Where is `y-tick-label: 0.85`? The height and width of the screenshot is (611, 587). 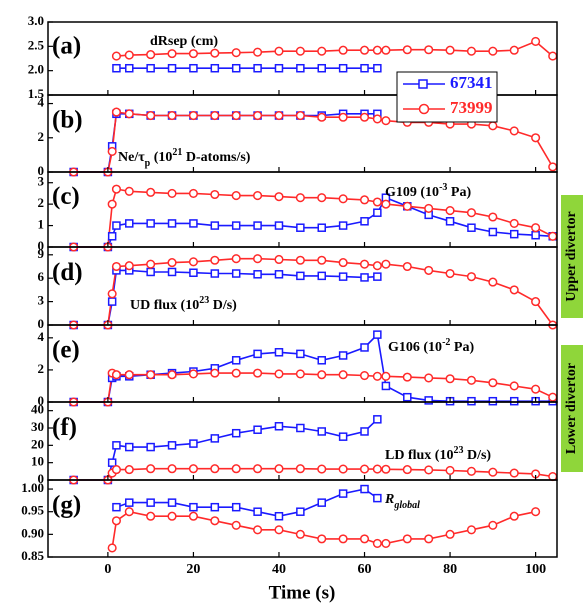 y-tick-label: 0.85 is located at coordinates (32, 555).